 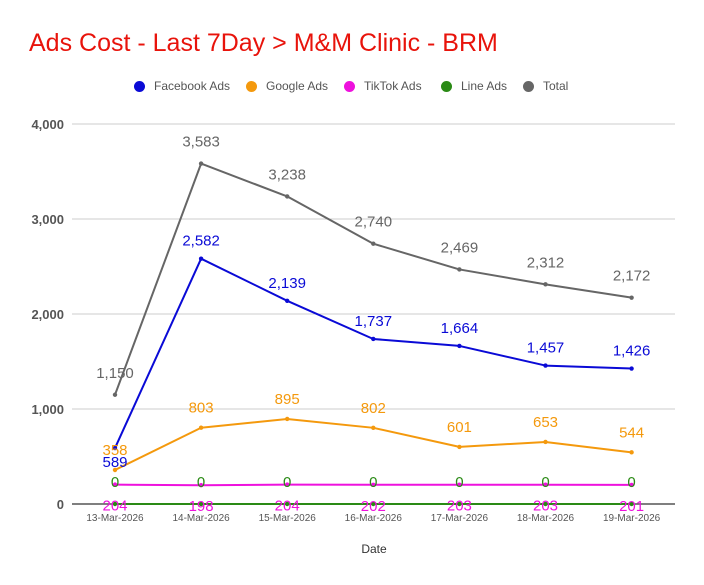 What do you see at coordinates (545, 422) in the screenshot?
I see `data-label-google-ads: 653` at bounding box center [545, 422].